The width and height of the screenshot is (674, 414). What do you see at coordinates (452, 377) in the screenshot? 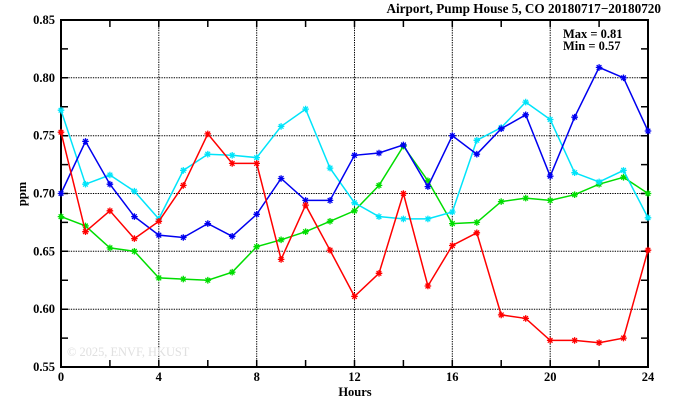
I see `svg-text: 16` at bounding box center [452, 377].